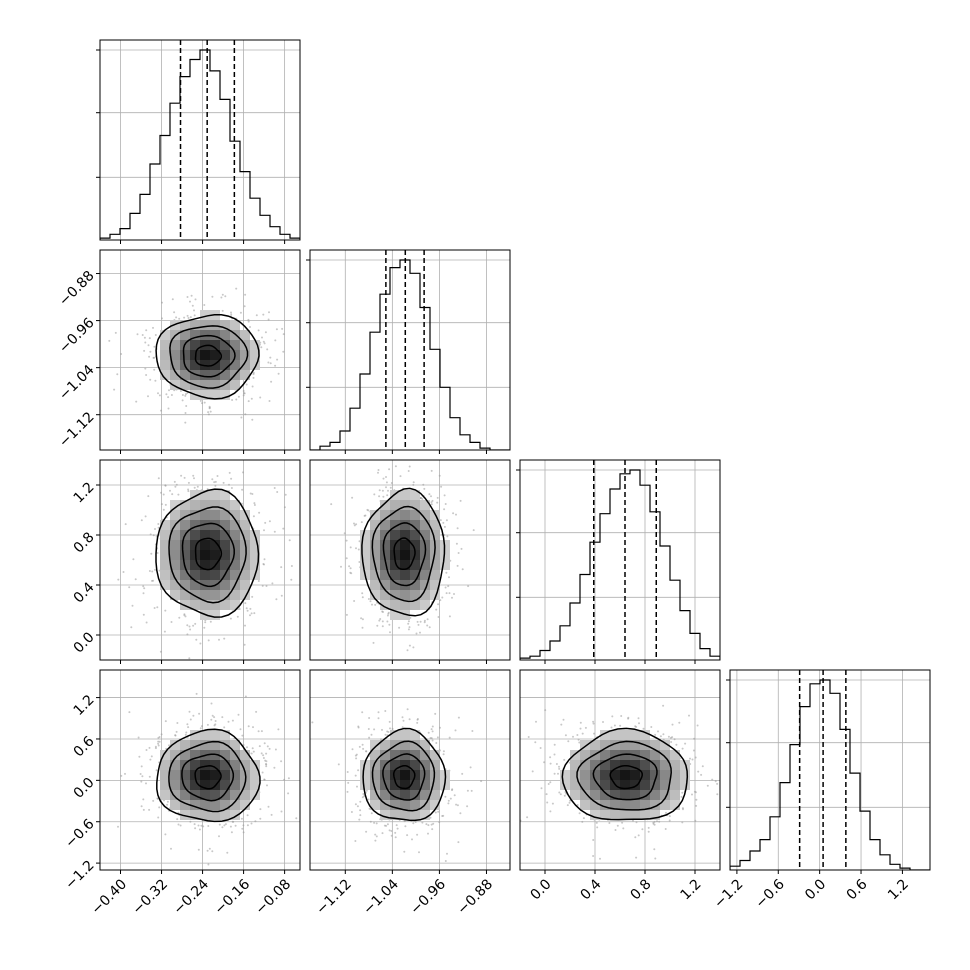  Describe the element at coordinates (821, 790) in the screenshot. I see `panel-3-3: −1.2 −0.6 0.0 0.6 1.2` at that location.